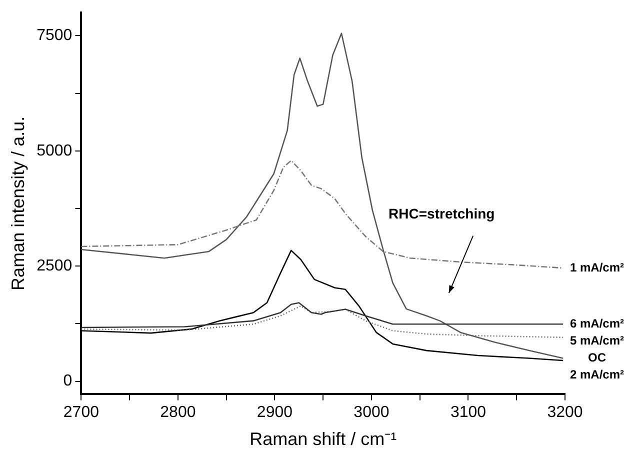  What do you see at coordinates (54, 265) in the screenshot?
I see `y-tick-label: 2500` at bounding box center [54, 265].